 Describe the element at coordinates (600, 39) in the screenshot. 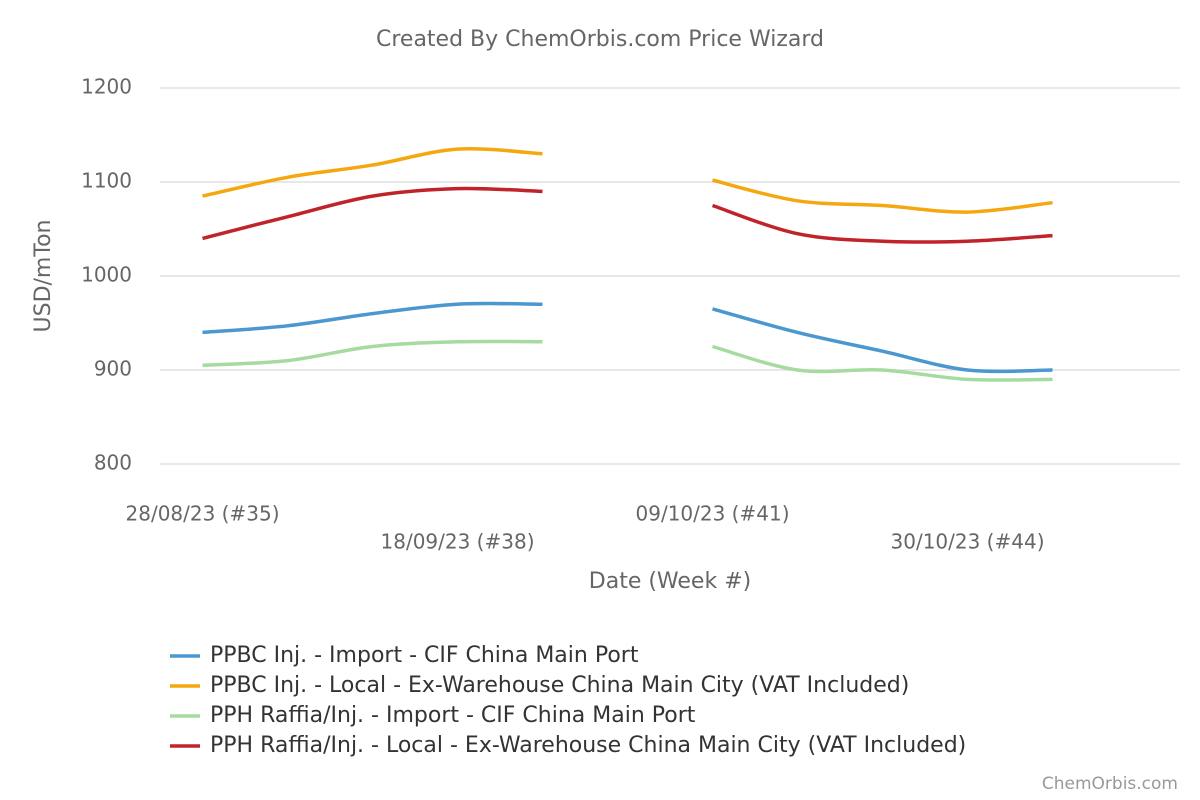

I see `chart-title: Created By ChemOrbis.com Price Wizard` at that location.